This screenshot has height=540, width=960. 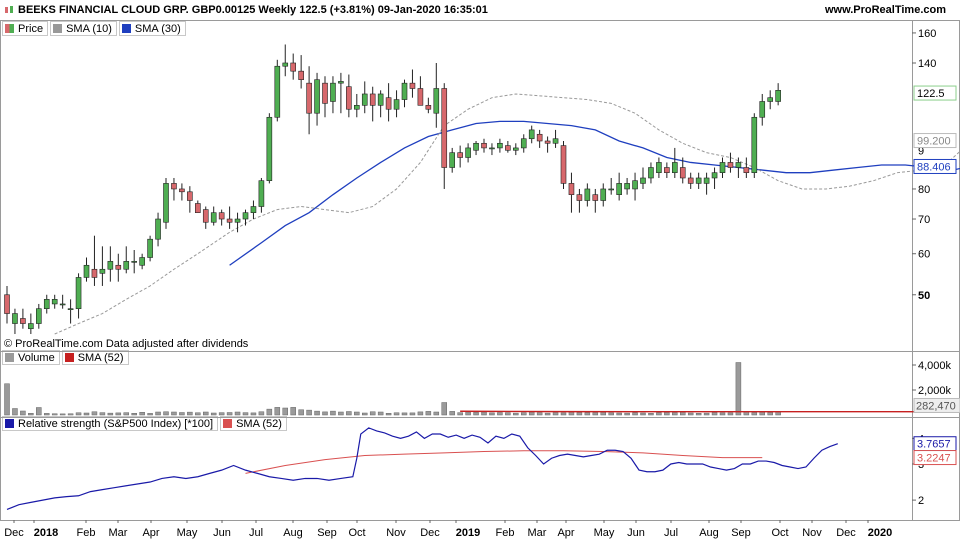 I want to click on legend-volume-sma: SMA (52), so click(x=95, y=357).